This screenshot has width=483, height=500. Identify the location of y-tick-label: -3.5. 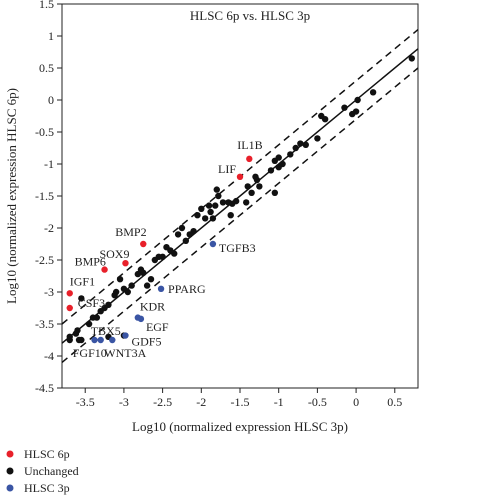
(44, 324).